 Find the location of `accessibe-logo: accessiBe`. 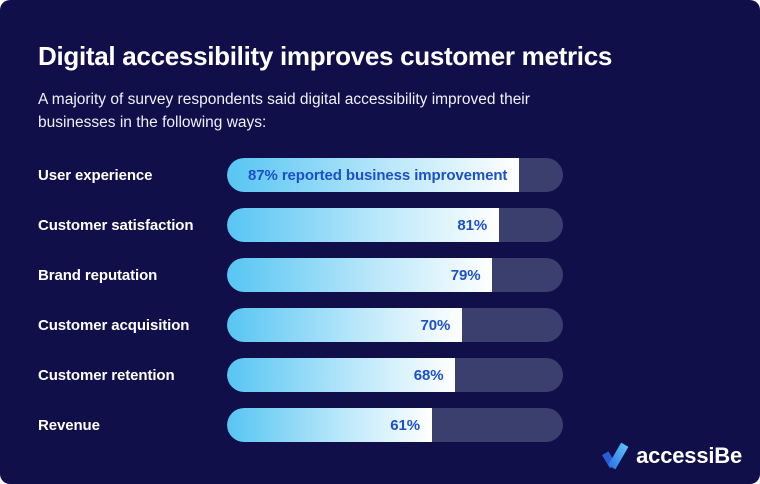

accessibe-logo: accessiBe is located at coordinates (671, 456).